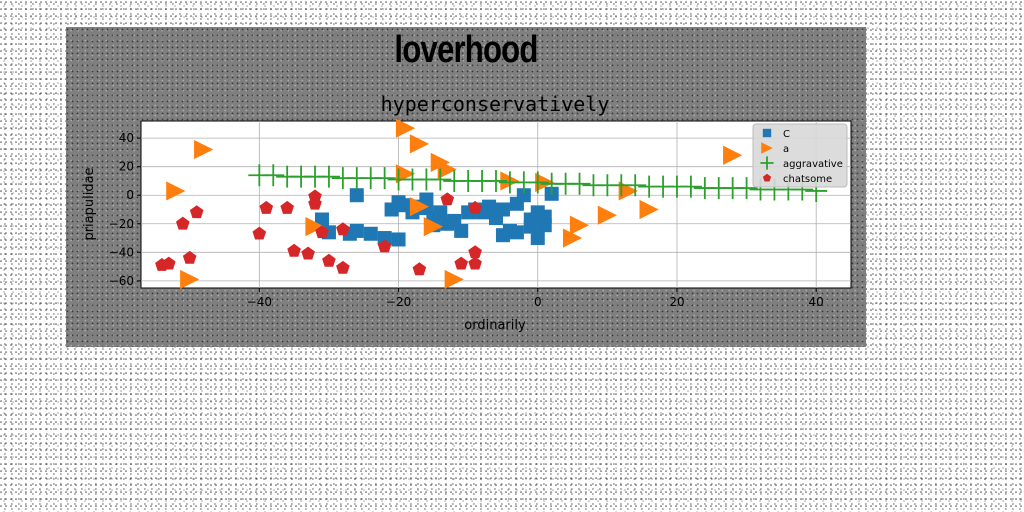 This screenshot has height=512, width=1024. I want to click on series-chatsome-markers, so click(318, 232).